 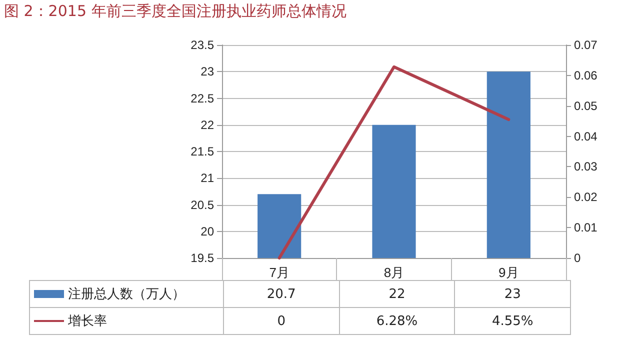 What do you see at coordinates (397, 294) in the screenshot?
I see `data-label: 22` at bounding box center [397, 294].